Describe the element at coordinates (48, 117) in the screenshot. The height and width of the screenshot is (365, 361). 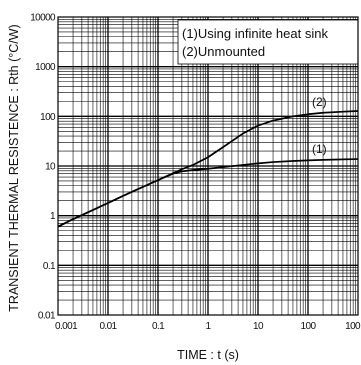
I see `y-tick-label: 100` at that location.